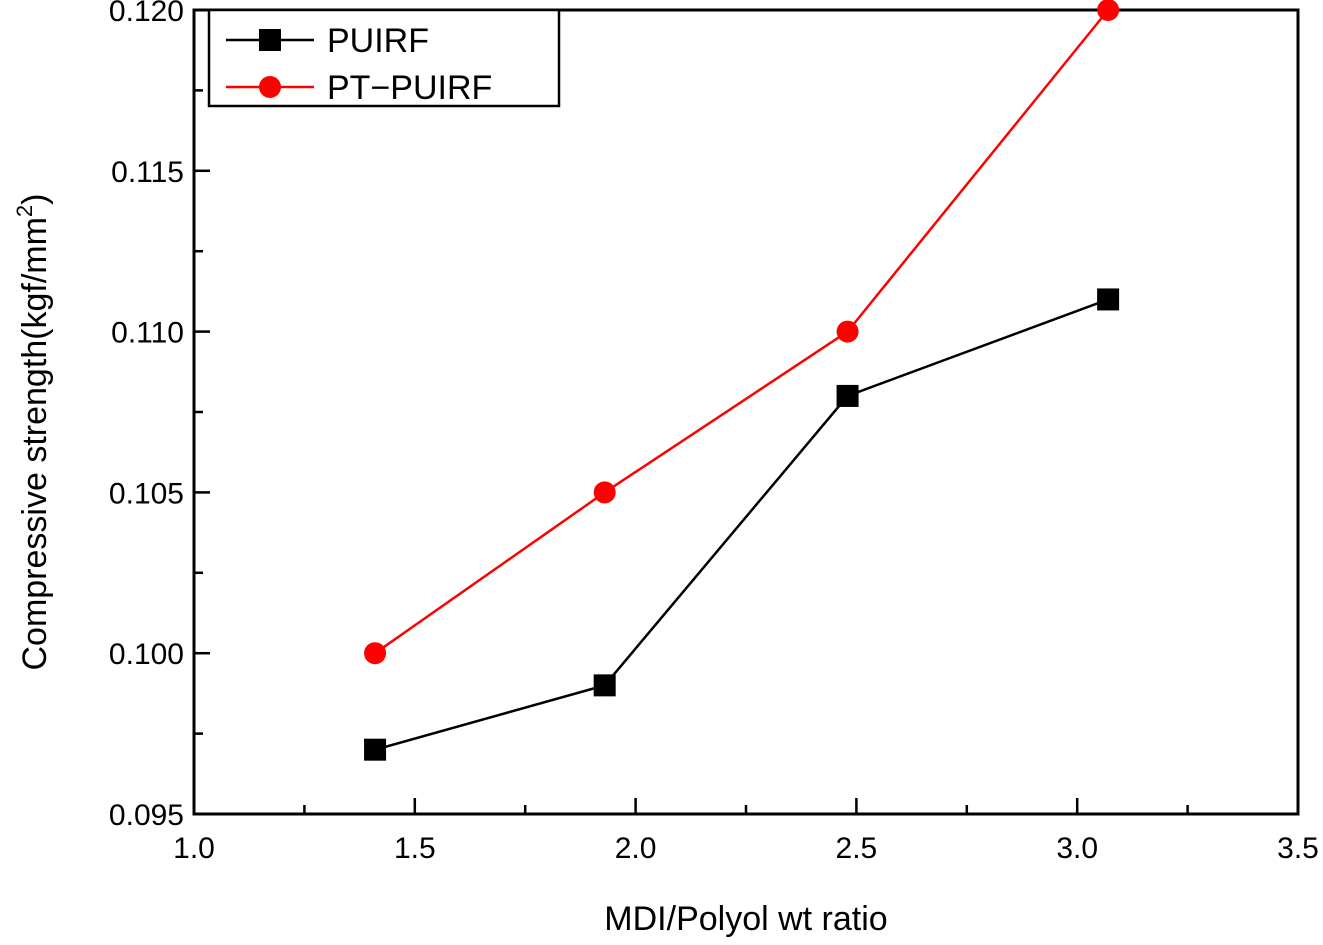  Describe the element at coordinates (24, 211) in the screenshot. I see `y-axis-title-superscript: 2` at that location.